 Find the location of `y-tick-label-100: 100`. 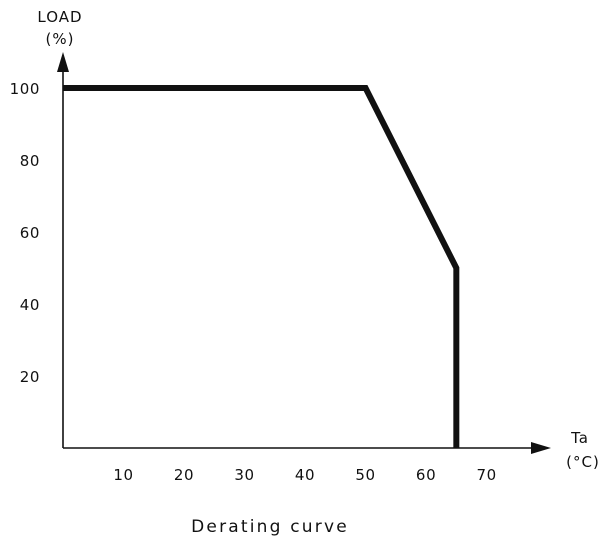

y-tick-label-100: 100 is located at coordinates (25, 89).